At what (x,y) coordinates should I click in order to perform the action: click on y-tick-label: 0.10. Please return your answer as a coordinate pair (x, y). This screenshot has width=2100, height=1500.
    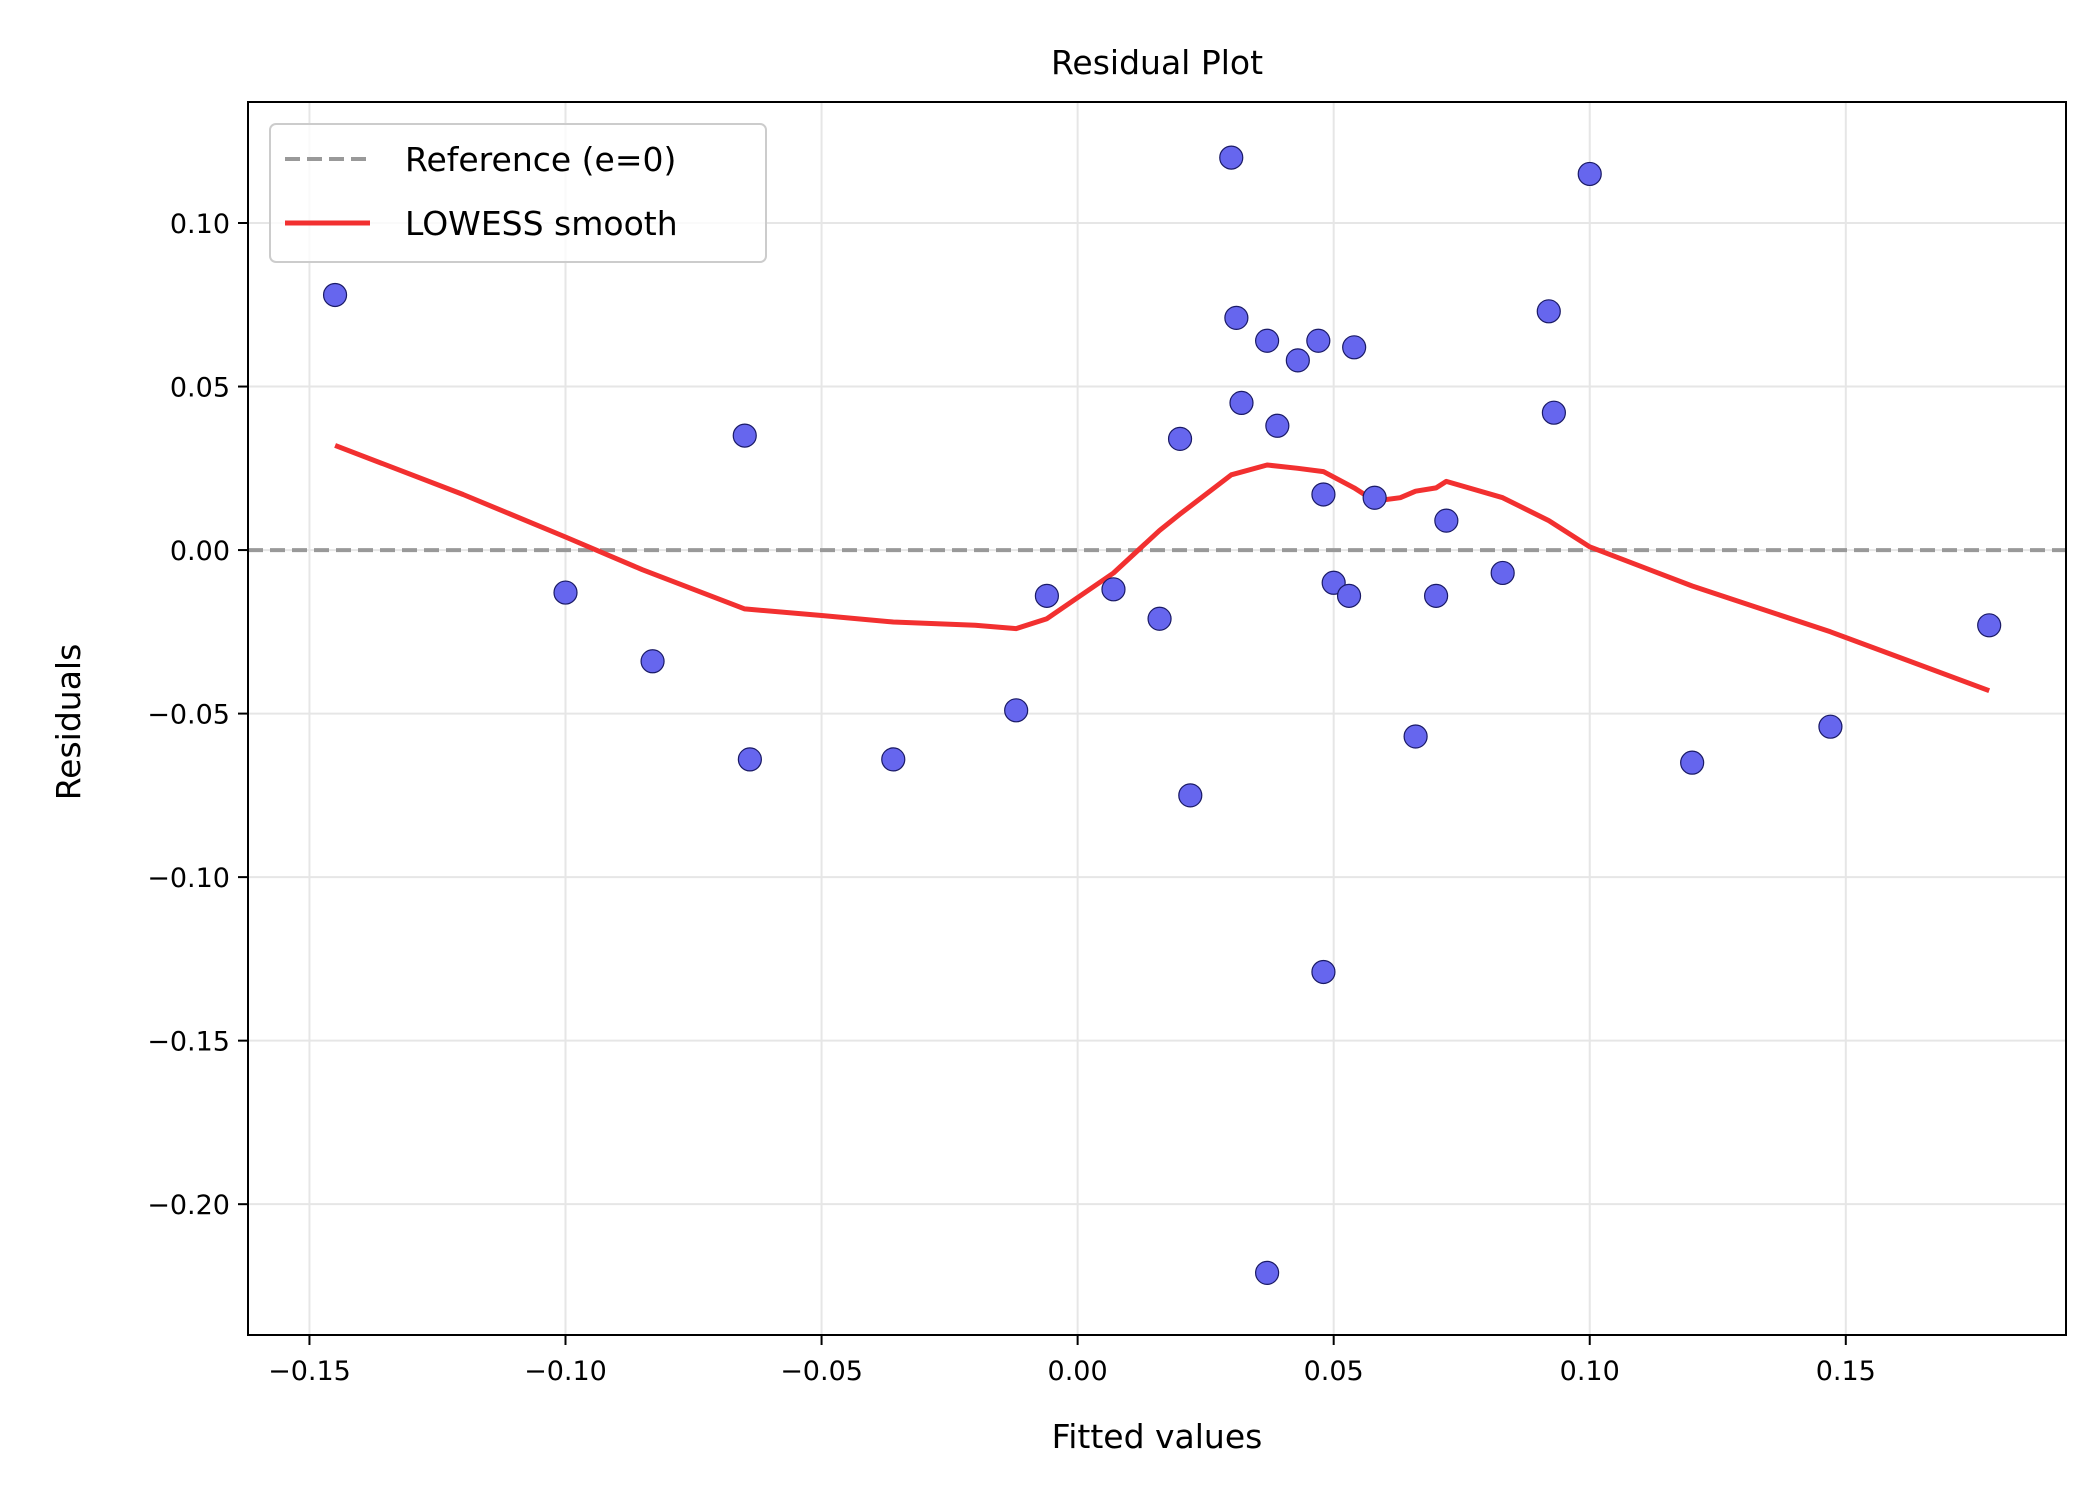
    Looking at the image, I should click on (200, 224).